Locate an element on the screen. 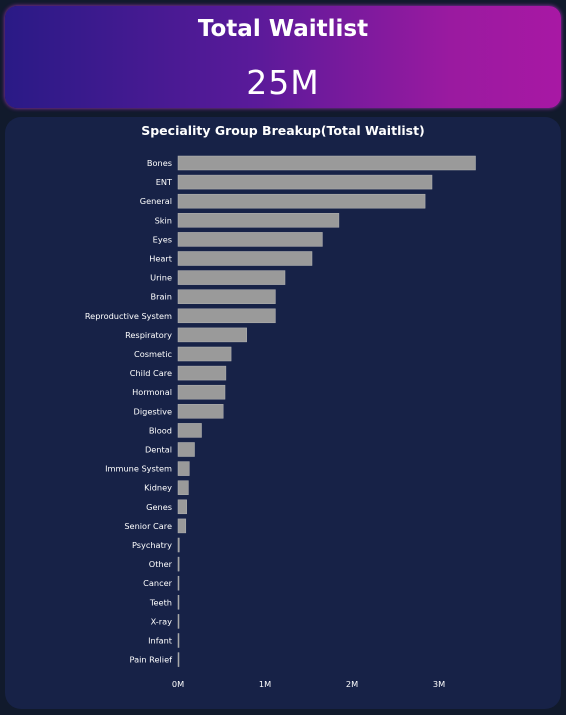 The image size is (566, 715). y-label-immune-system: Immune System is located at coordinates (138, 469).